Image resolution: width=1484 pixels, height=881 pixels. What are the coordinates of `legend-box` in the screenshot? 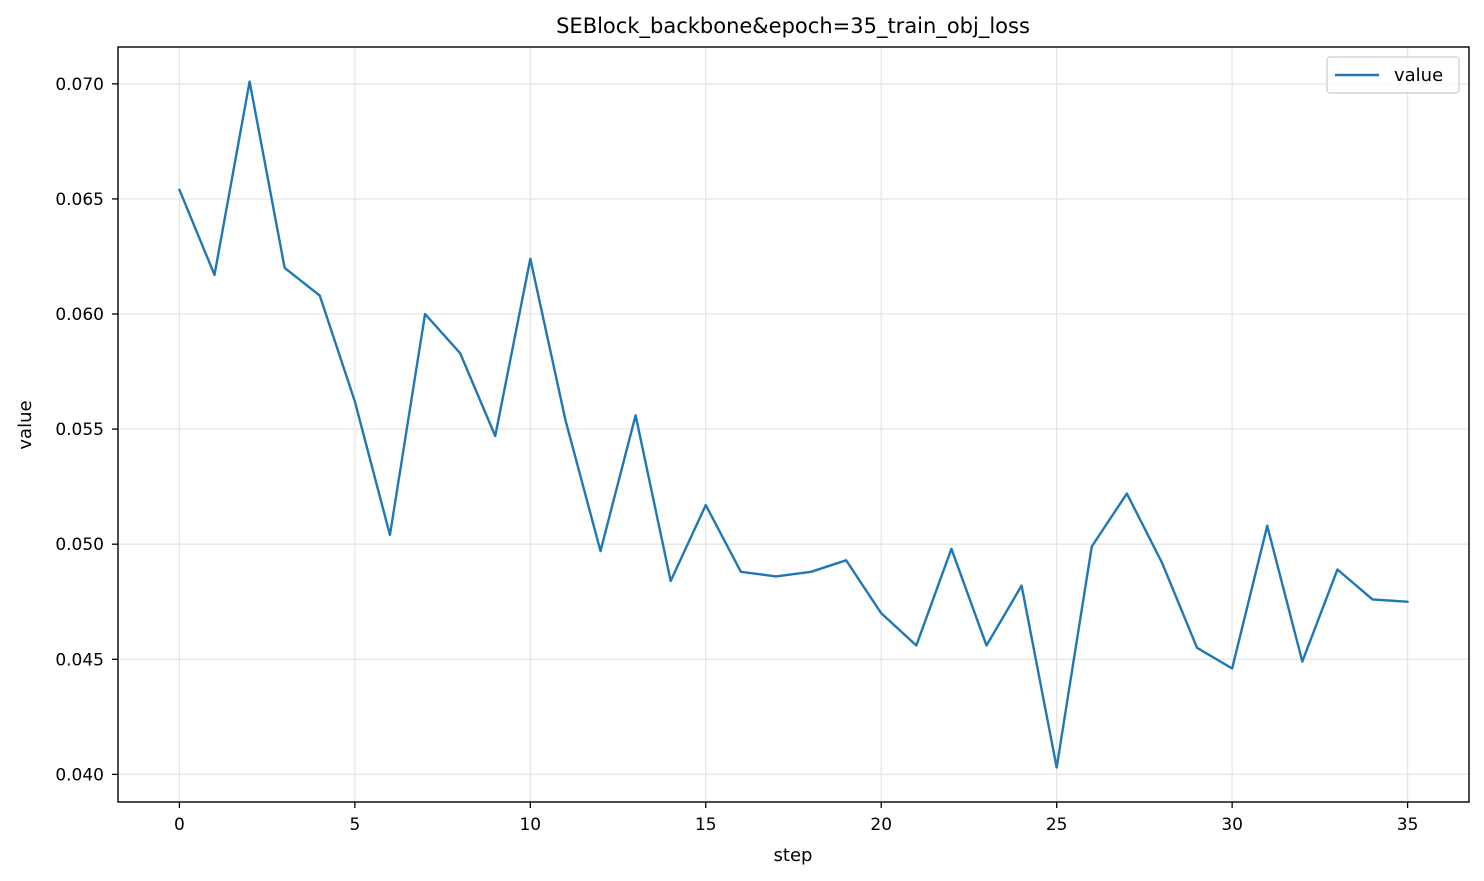 It's located at (1393, 75).